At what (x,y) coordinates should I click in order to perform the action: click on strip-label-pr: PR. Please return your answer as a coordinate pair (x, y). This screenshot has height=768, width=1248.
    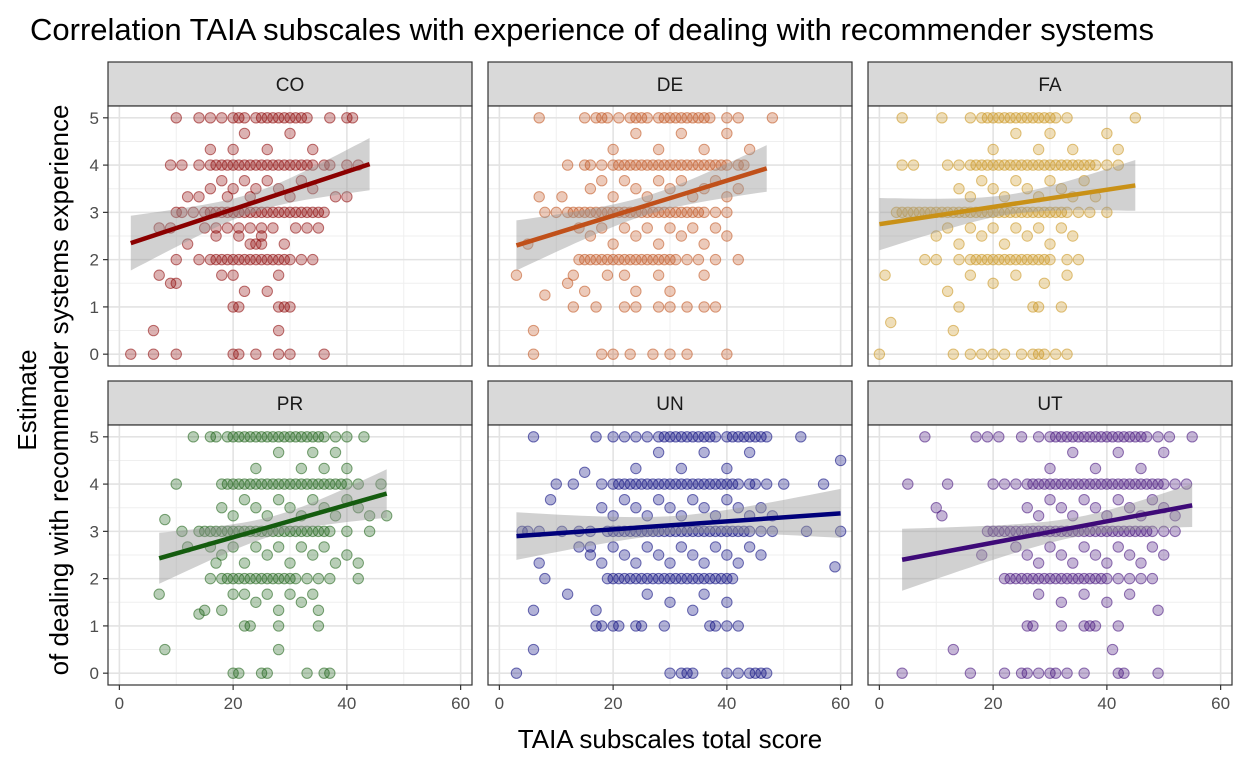
    Looking at the image, I should click on (290, 404).